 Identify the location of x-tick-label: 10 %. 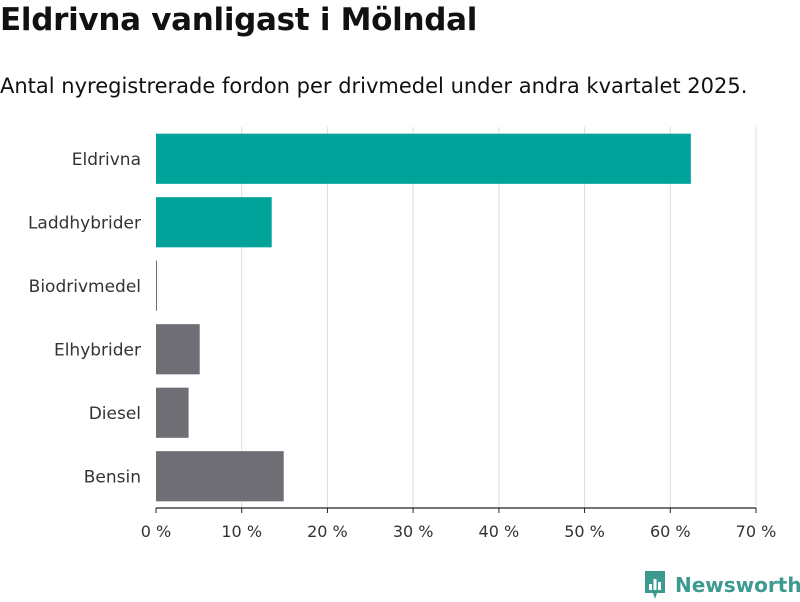
(241, 531).